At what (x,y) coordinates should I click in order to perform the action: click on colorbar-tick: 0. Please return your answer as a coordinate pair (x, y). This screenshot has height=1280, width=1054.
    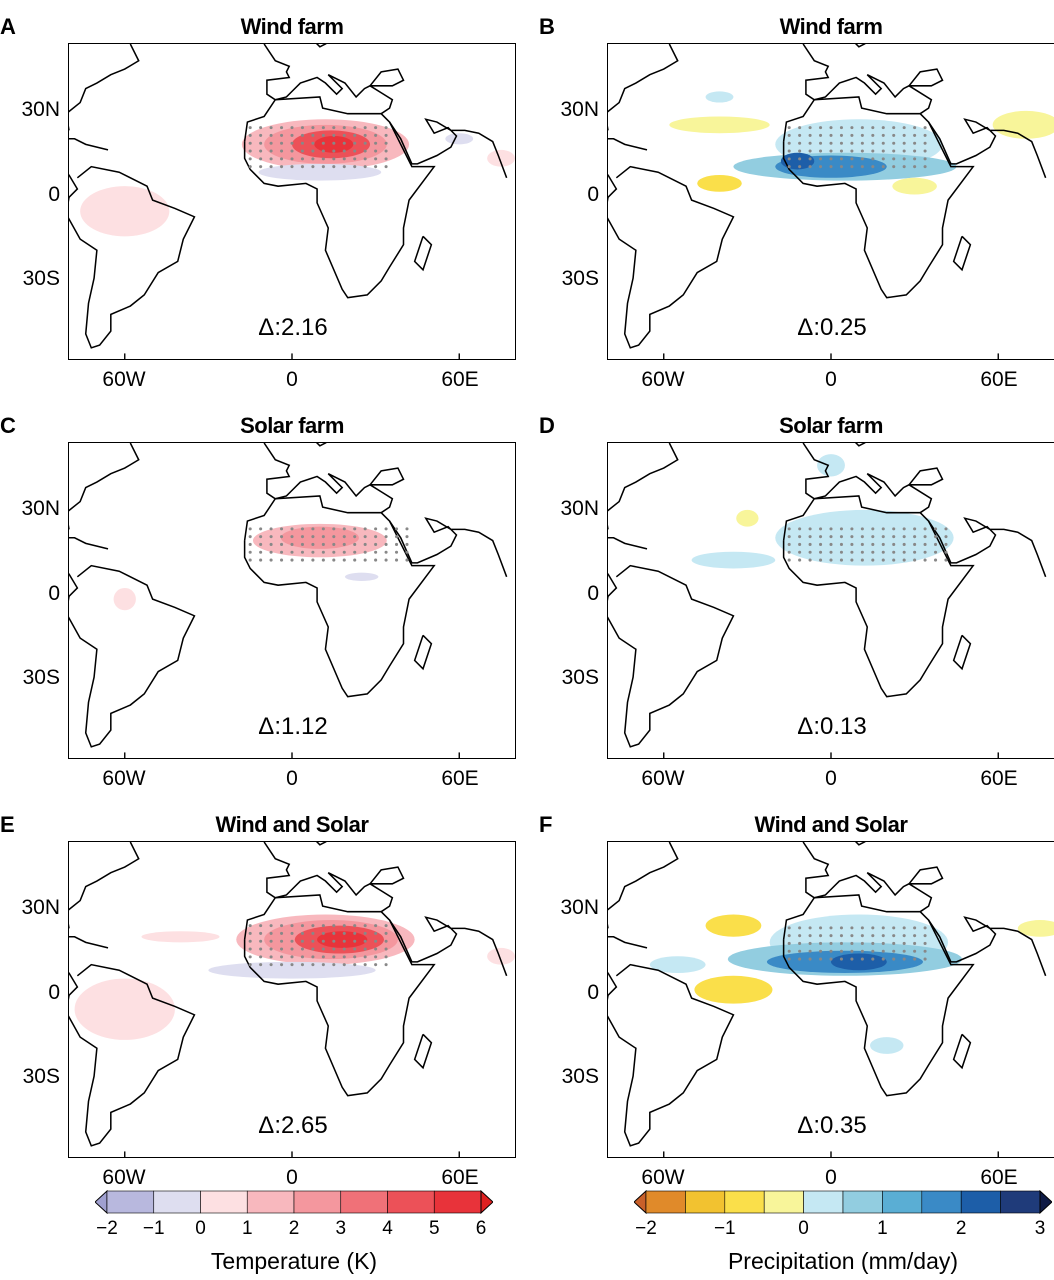
    Looking at the image, I should click on (200, 1228).